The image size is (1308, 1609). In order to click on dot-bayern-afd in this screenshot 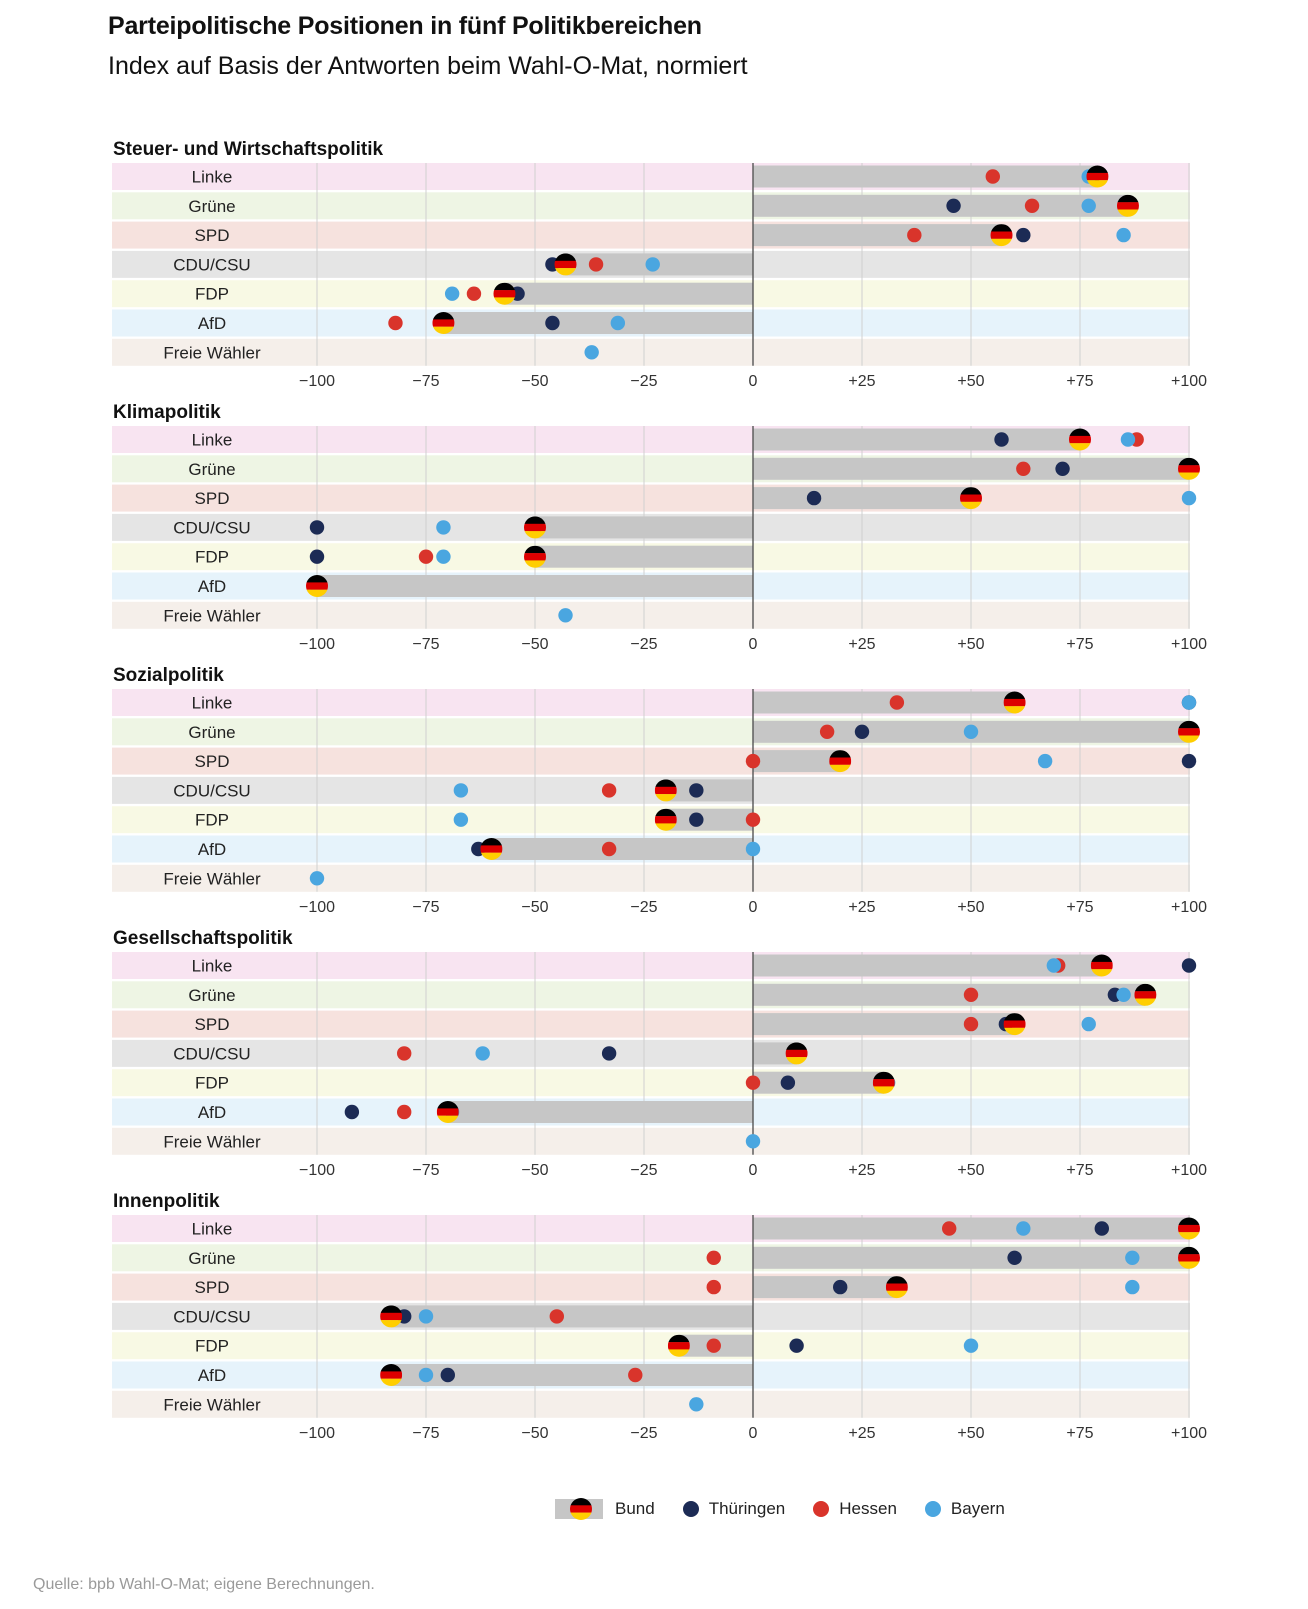, I will do `click(426, 1375)`.